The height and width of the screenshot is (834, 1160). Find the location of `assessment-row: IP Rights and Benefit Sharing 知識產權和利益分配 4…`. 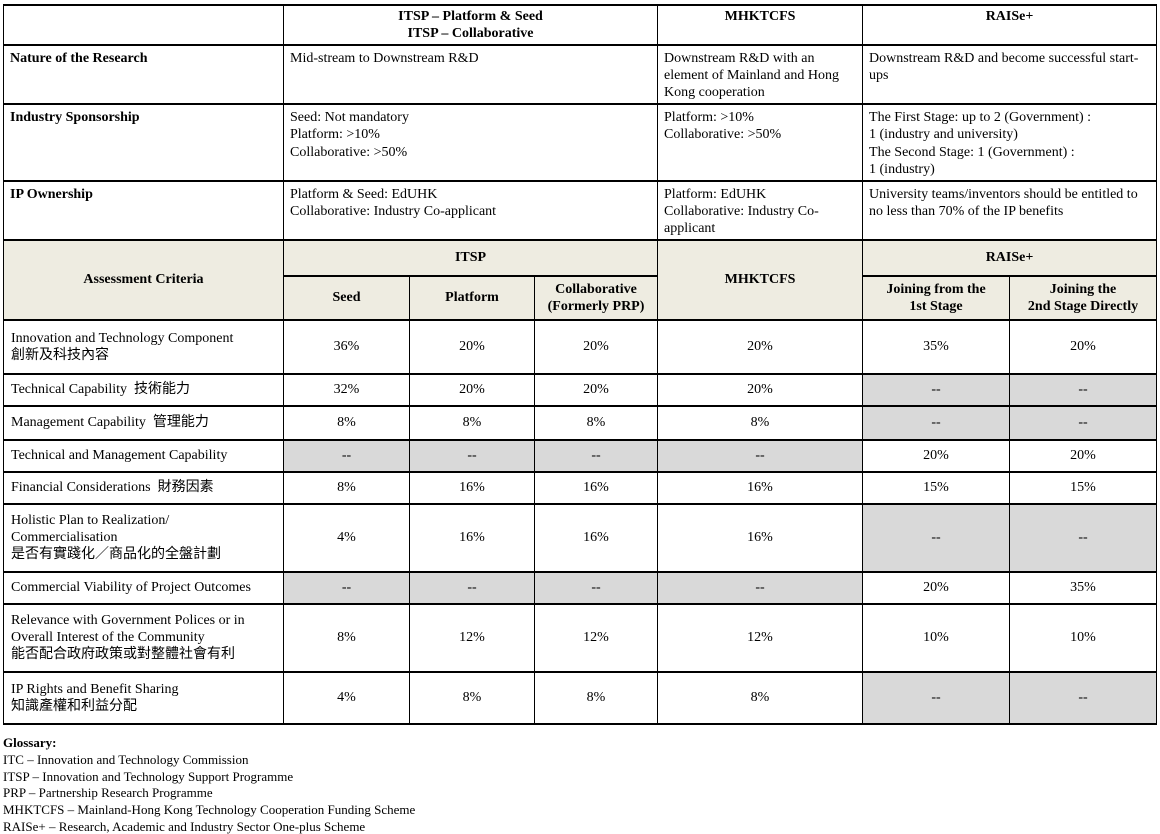

assessment-row: IP Rights and Benefit Sharing 知識產權和利益分配 4… is located at coordinates (580, 697).